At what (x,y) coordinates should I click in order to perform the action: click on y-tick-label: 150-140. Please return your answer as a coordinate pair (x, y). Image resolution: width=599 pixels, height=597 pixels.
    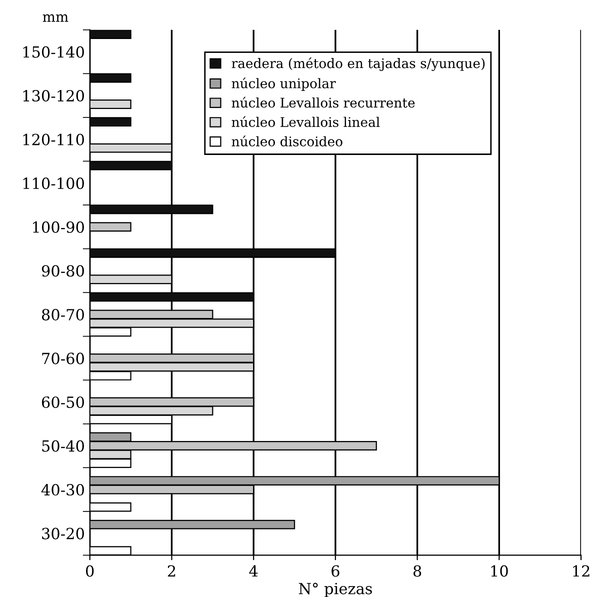
    Looking at the image, I should click on (53, 52).